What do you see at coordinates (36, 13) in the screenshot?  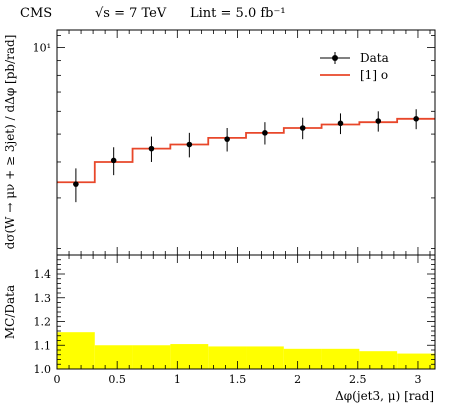 I see `experiment-label: CMS` at bounding box center [36, 13].